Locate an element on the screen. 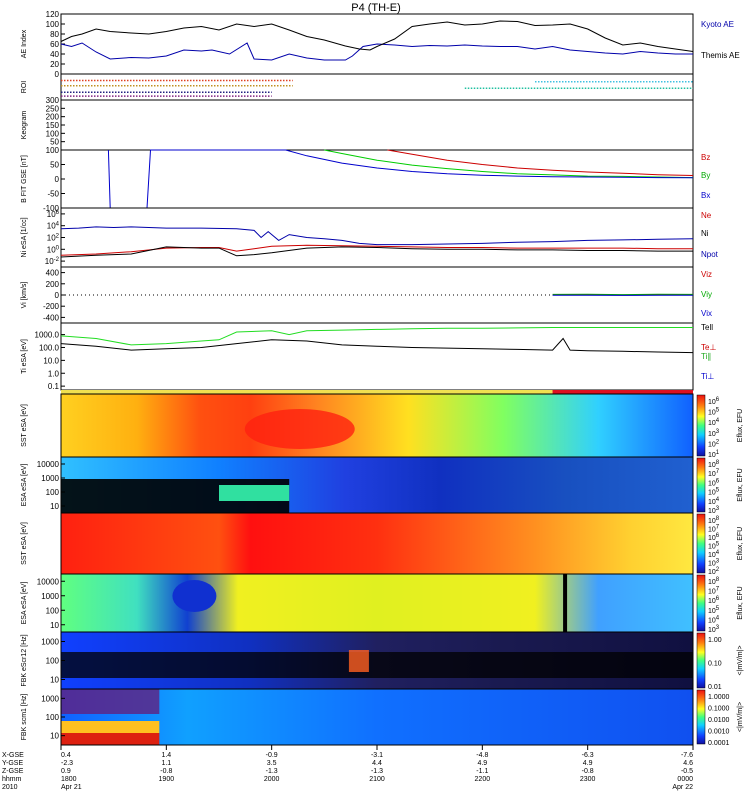  spectrogram-sst_i is located at coordinates (377, 543).